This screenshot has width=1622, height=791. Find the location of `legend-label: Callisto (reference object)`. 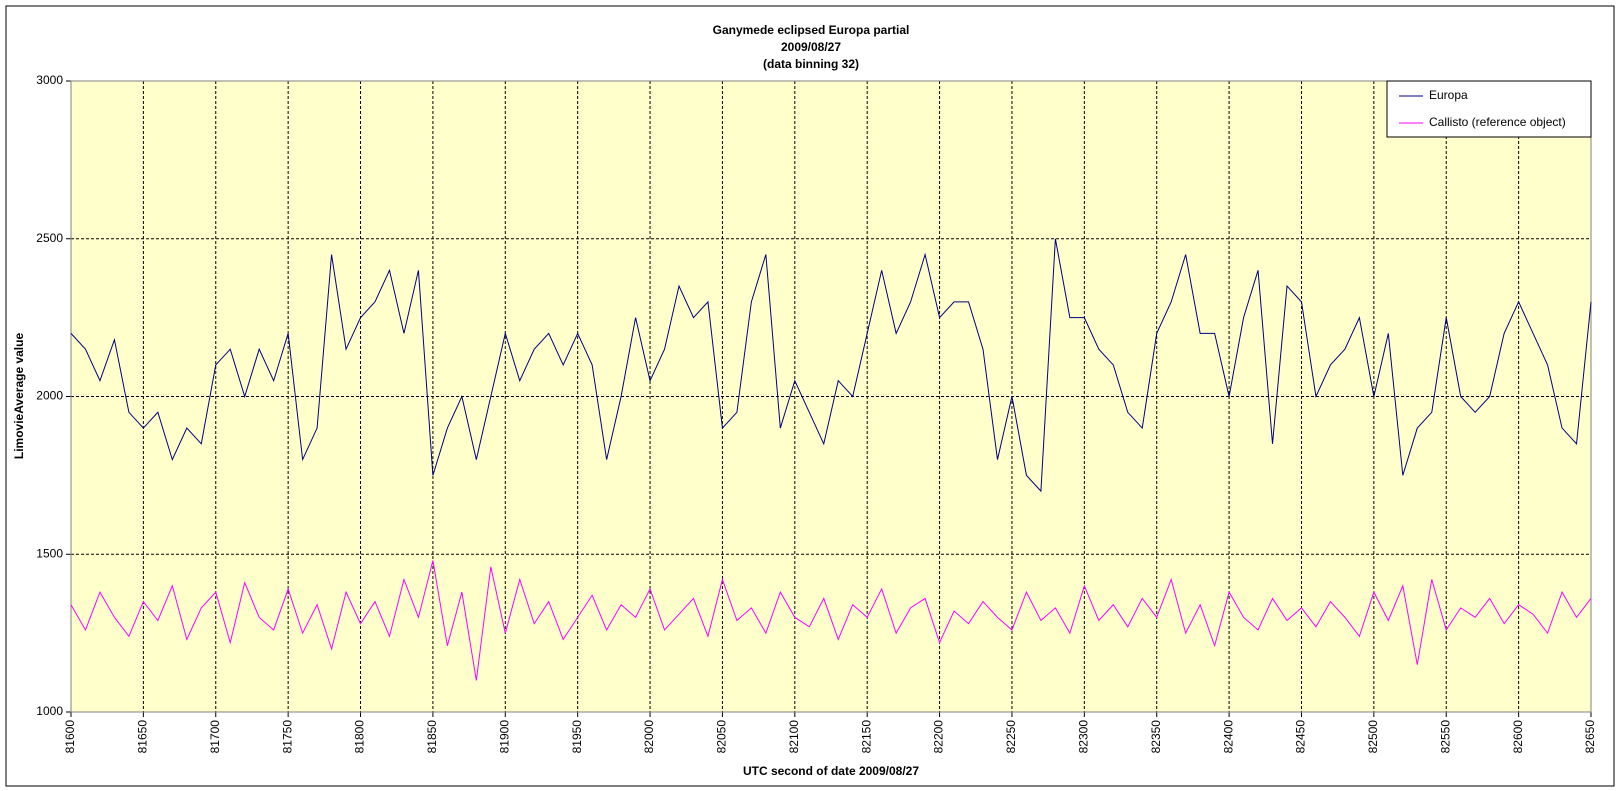

legend-label: Callisto (reference object) is located at coordinates (1497, 122).